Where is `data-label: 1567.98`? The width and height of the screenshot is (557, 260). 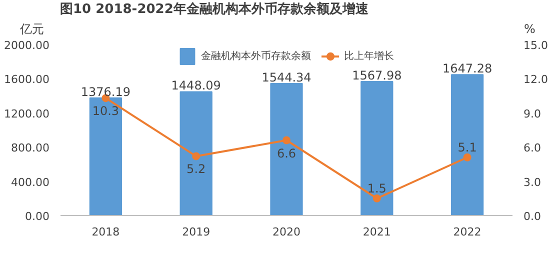
data-label: 1567.98 is located at coordinates (377, 75).